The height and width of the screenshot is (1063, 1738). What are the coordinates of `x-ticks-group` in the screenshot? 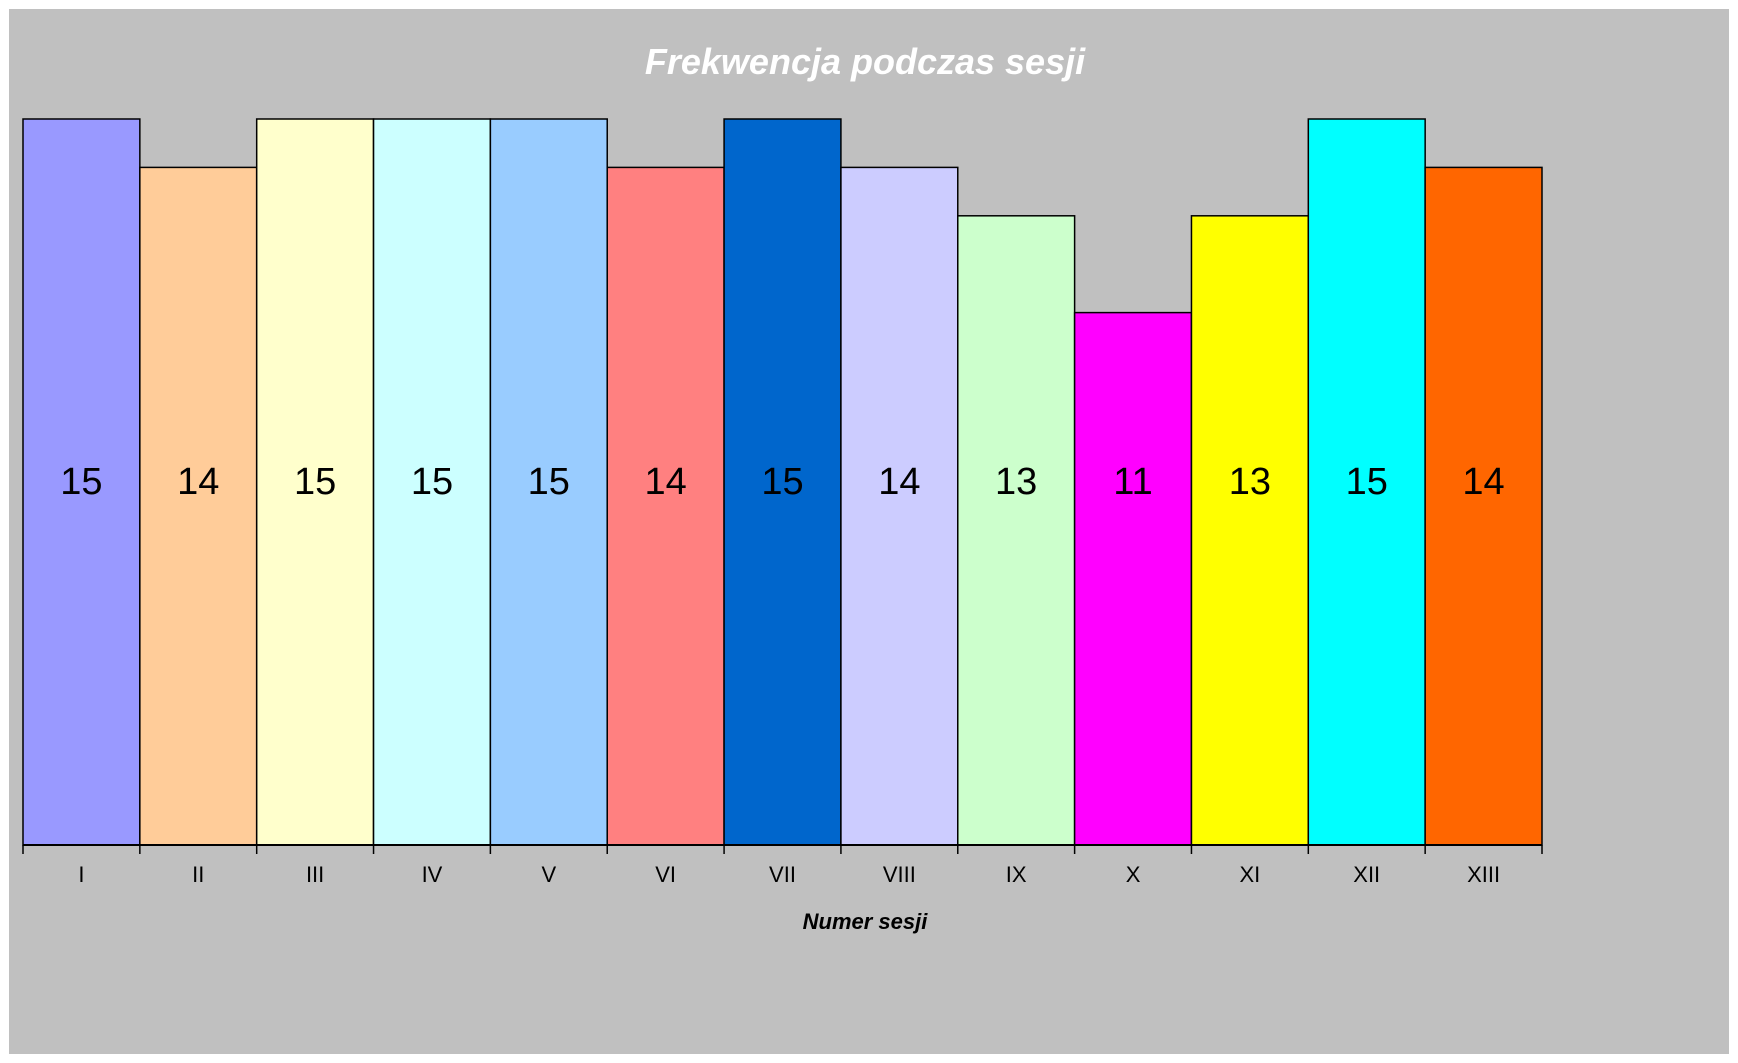 It's located at (782, 849).